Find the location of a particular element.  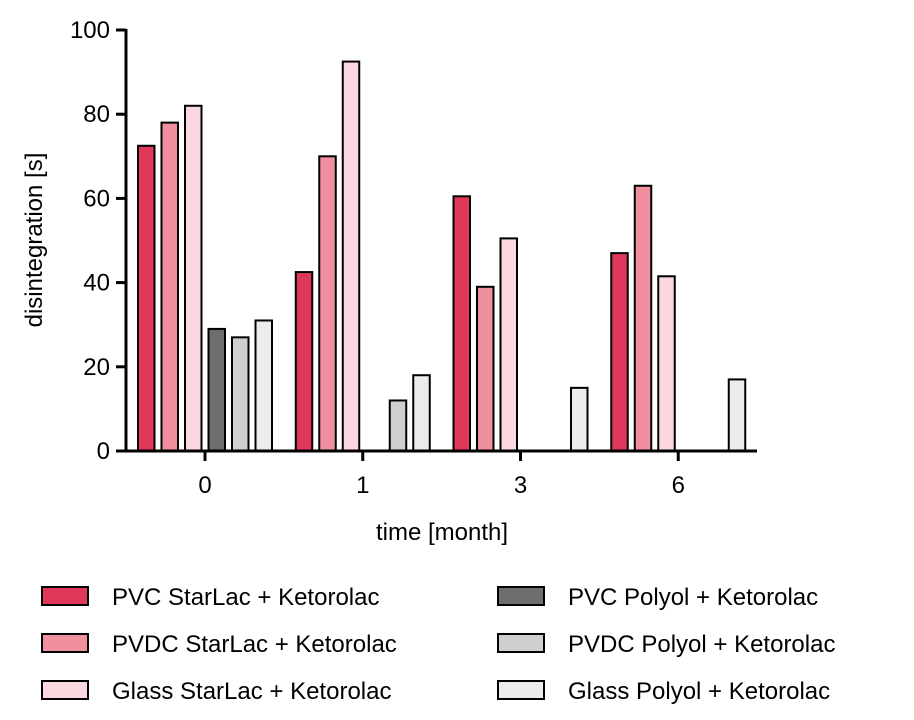

legend-label-5: Glass Polyol + Ketorolac is located at coordinates (699, 691).